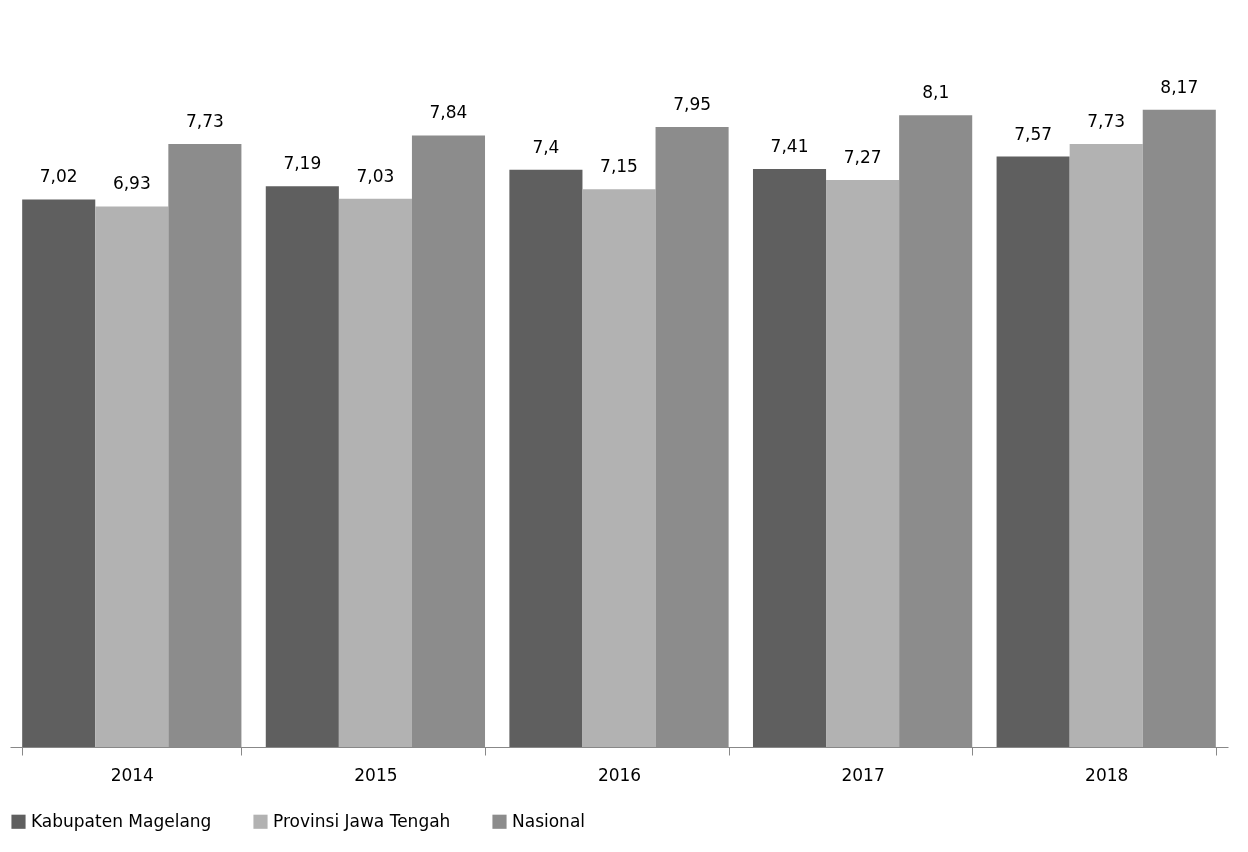 The image size is (1248, 852). Describe the element at coordinates (302, 163) in the screenshot. I see `data-label: 7,19` at that location.